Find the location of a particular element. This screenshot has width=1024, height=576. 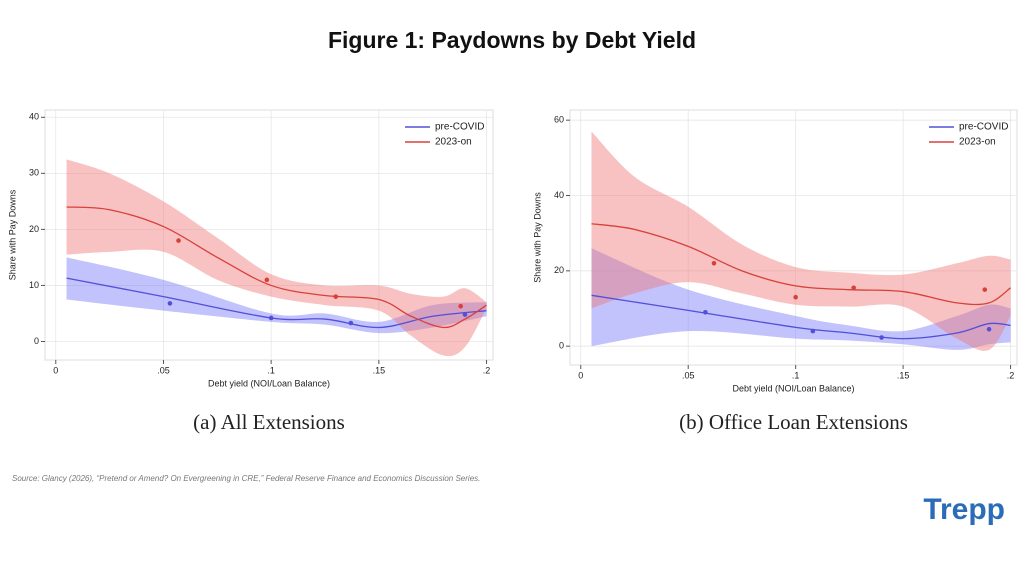

y-tick-label: 30 is located at coordinates (34, 173).